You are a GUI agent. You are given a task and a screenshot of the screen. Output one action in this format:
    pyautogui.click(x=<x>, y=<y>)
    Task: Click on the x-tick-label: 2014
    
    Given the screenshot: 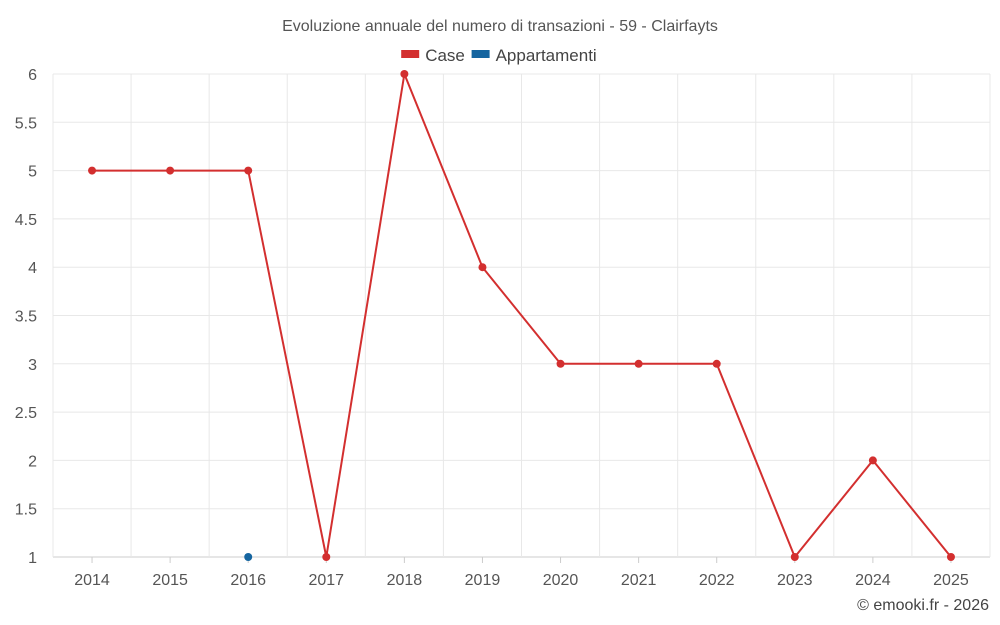 What is the action you would take?
    pyautogui.click(x=92, y=580)
    